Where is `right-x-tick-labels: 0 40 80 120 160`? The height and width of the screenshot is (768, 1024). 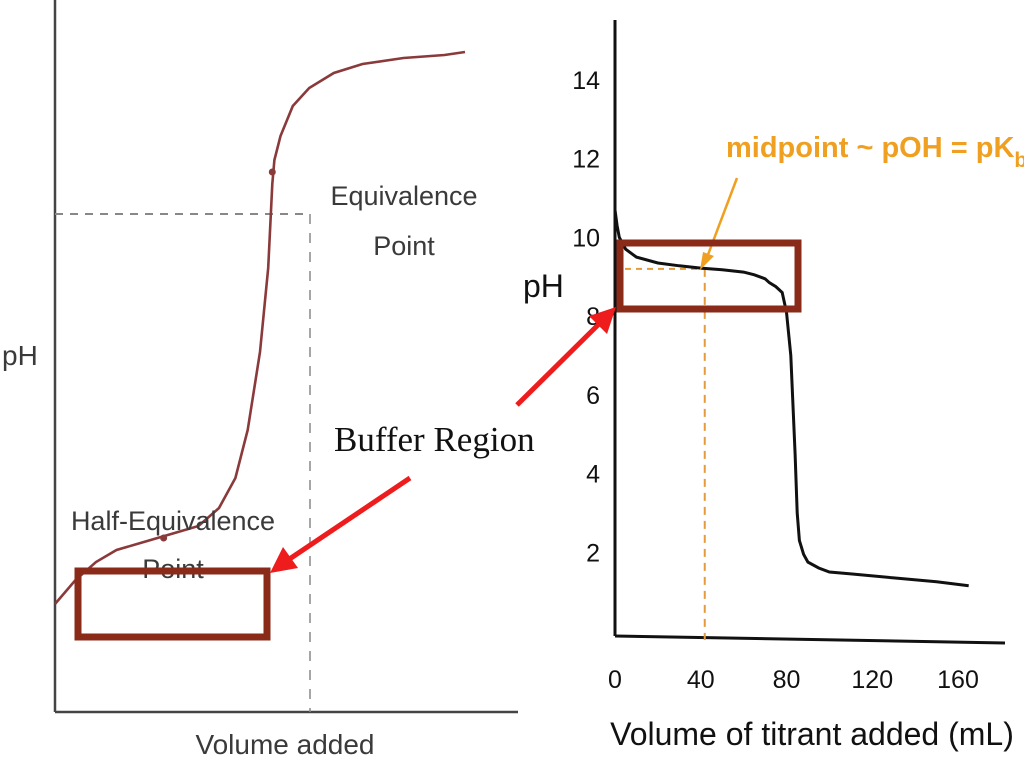
right-x-tick-labels: 0 40 80 120 160 is located at coordinates (793, 680).